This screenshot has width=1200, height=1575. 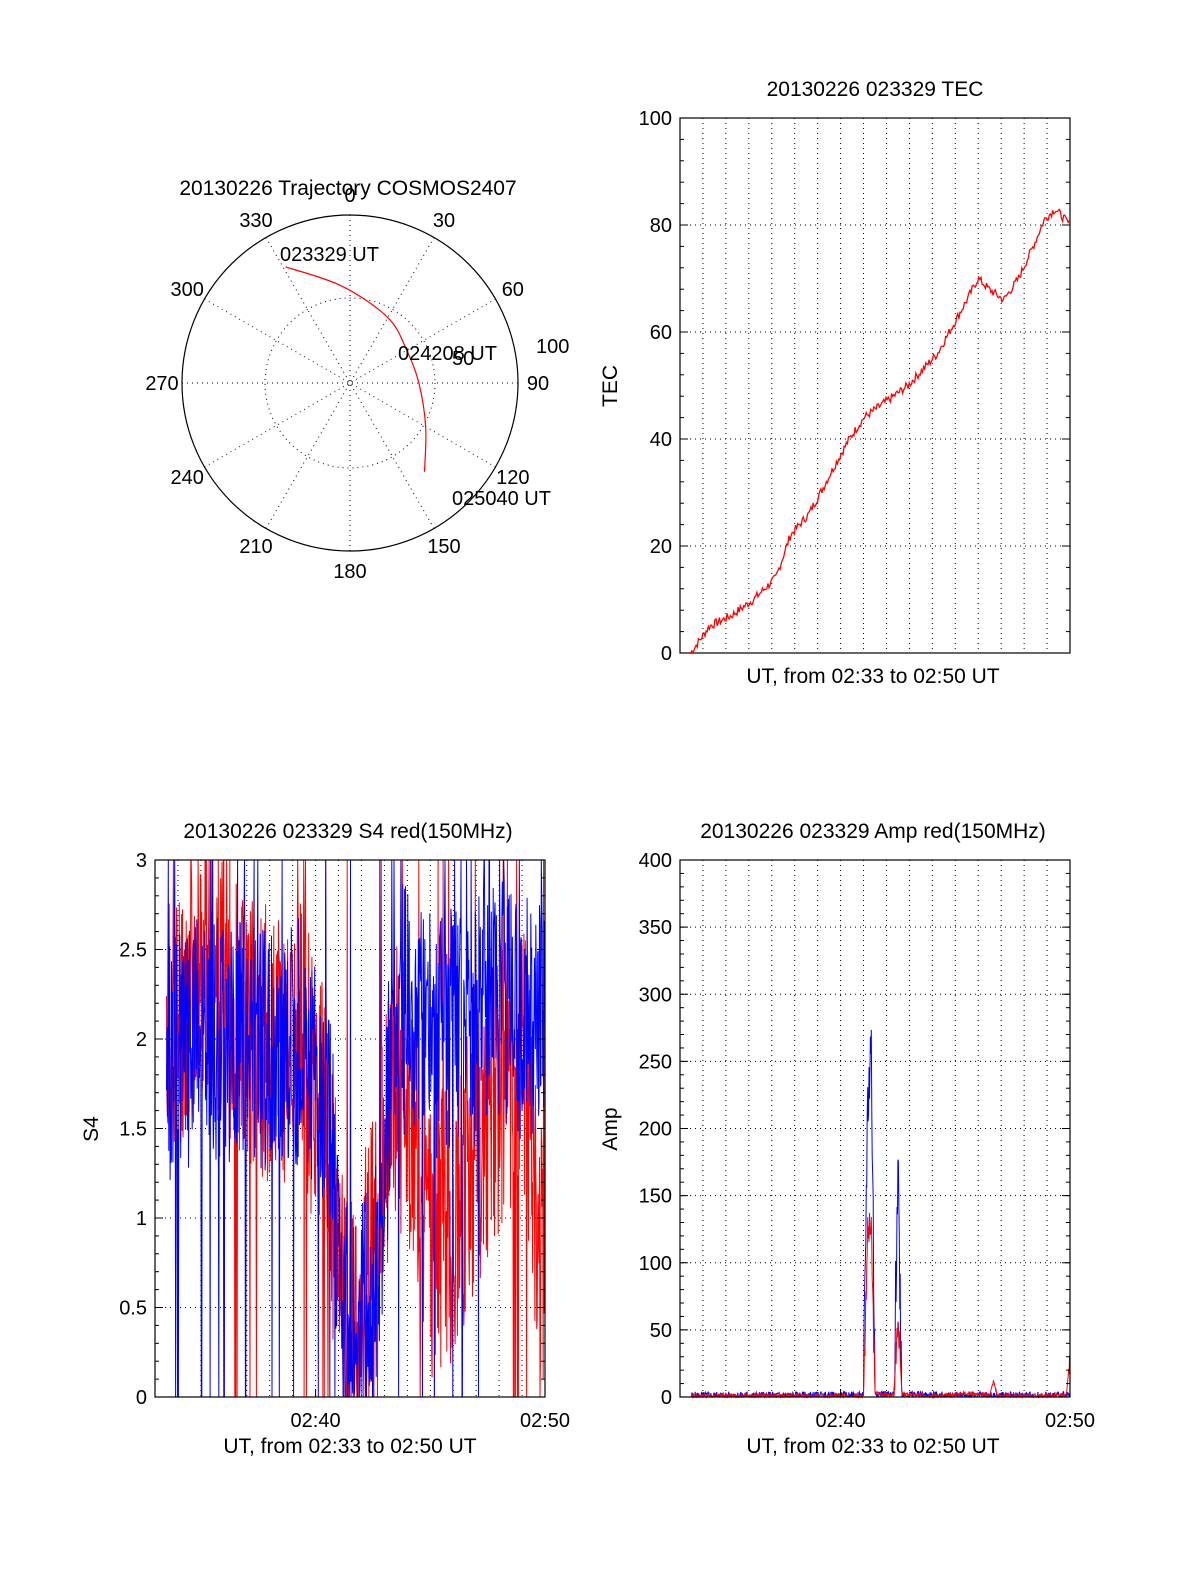 I want to click on tec-plot-frame, so click(x=875, y=385).